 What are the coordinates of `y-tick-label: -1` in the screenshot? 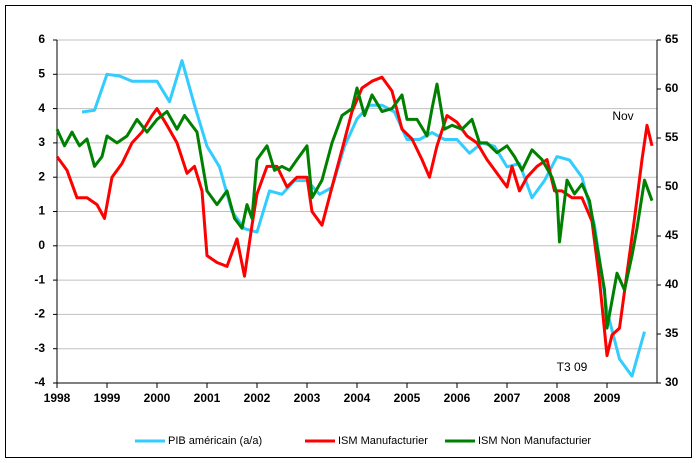 It's located at (39, 279).